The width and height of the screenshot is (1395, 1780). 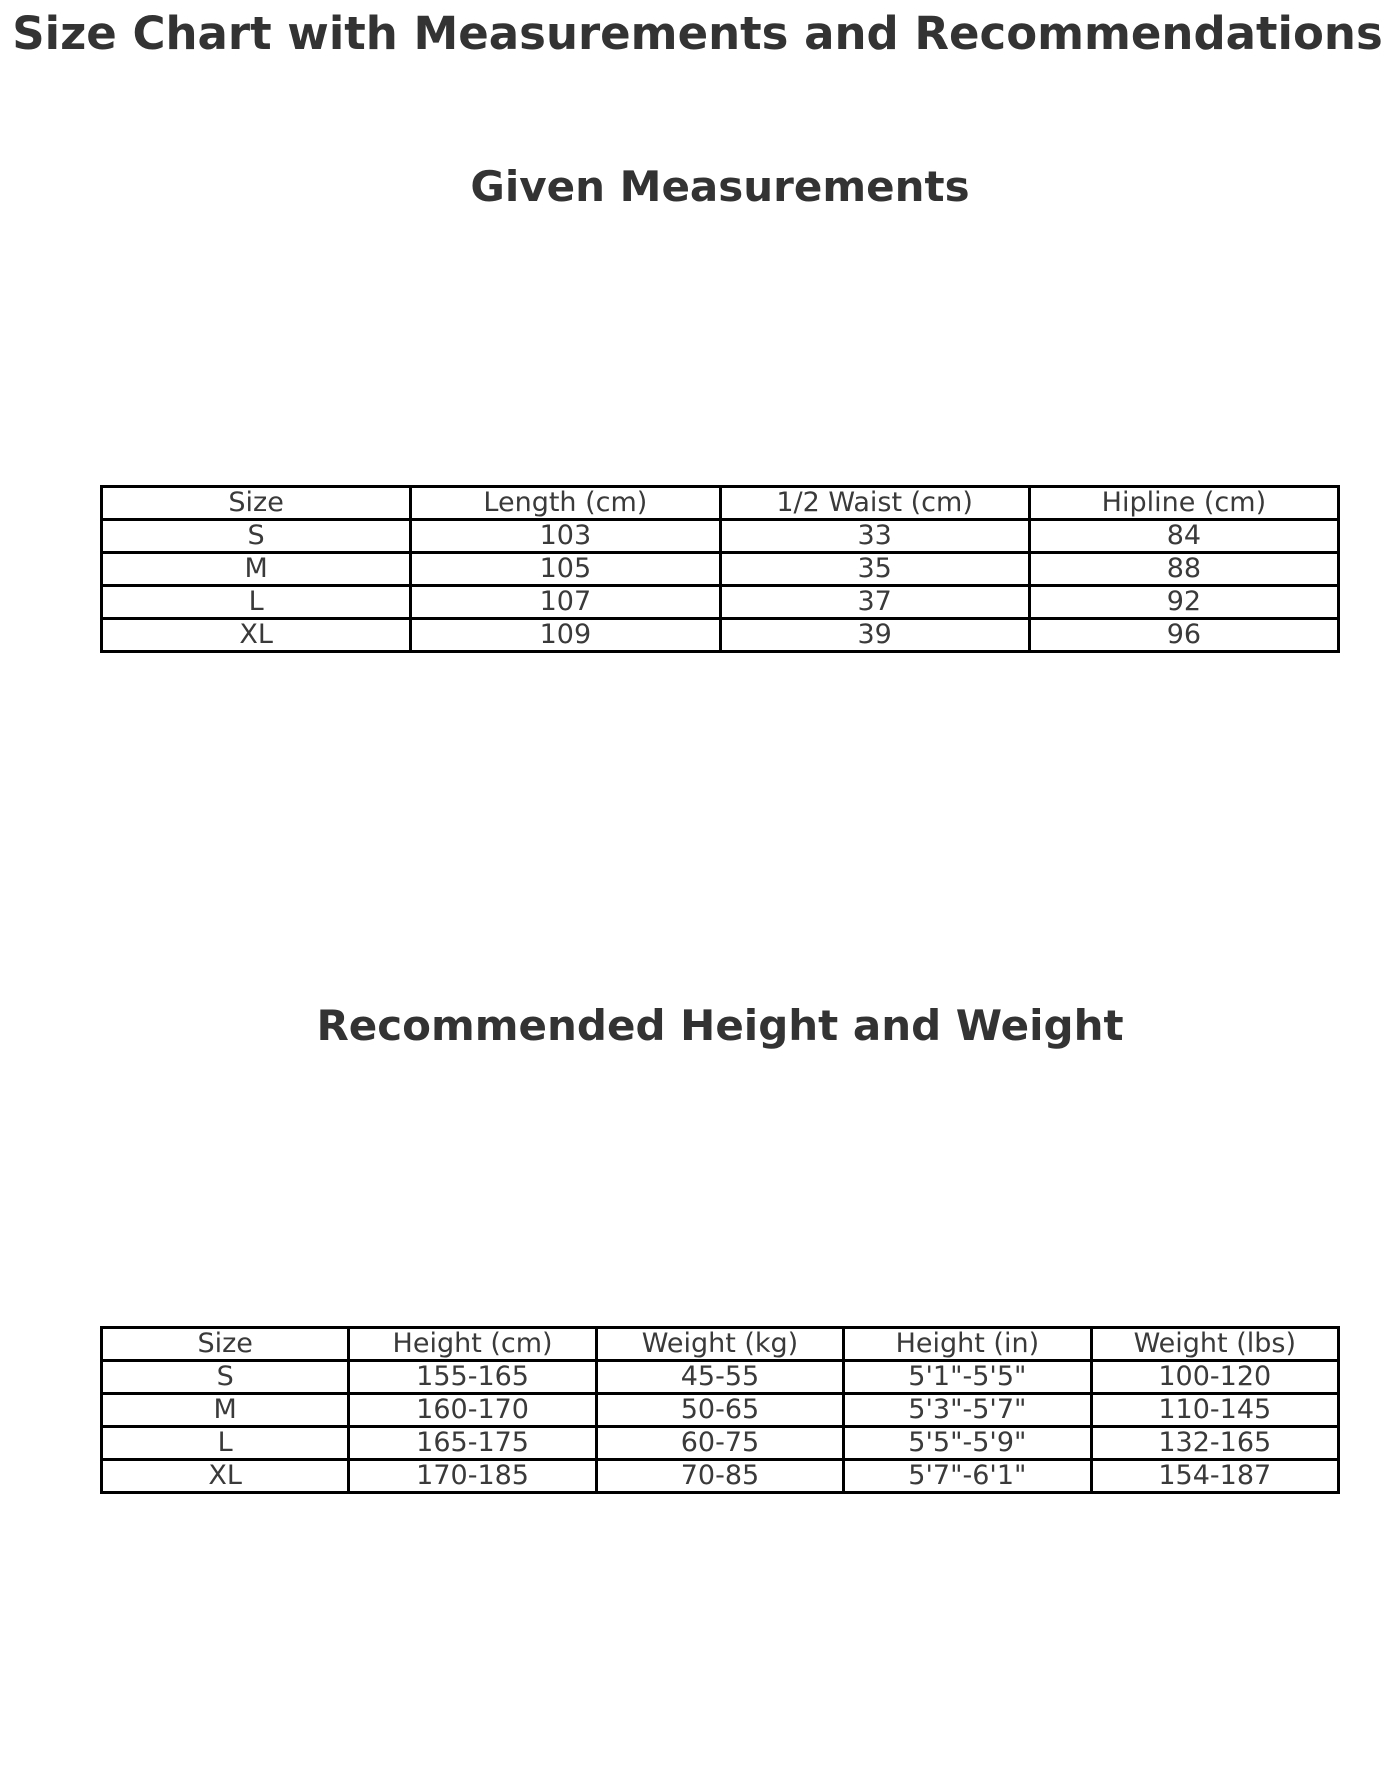 What do you see at coordinates (874, 503) in the screenshot?
I see `column-header: 1/2 Waist (cm)` at bounding box center [874, 503].